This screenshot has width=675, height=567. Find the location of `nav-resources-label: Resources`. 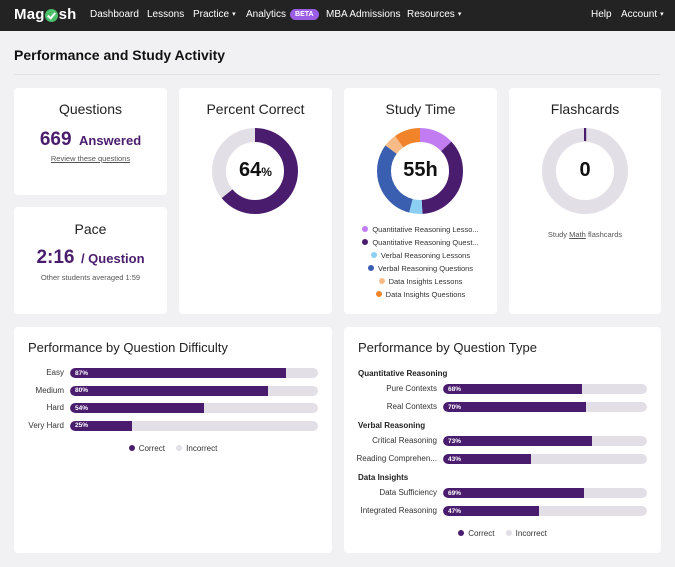

nav-resources-label: Resources is located at coordinates (431, 14).